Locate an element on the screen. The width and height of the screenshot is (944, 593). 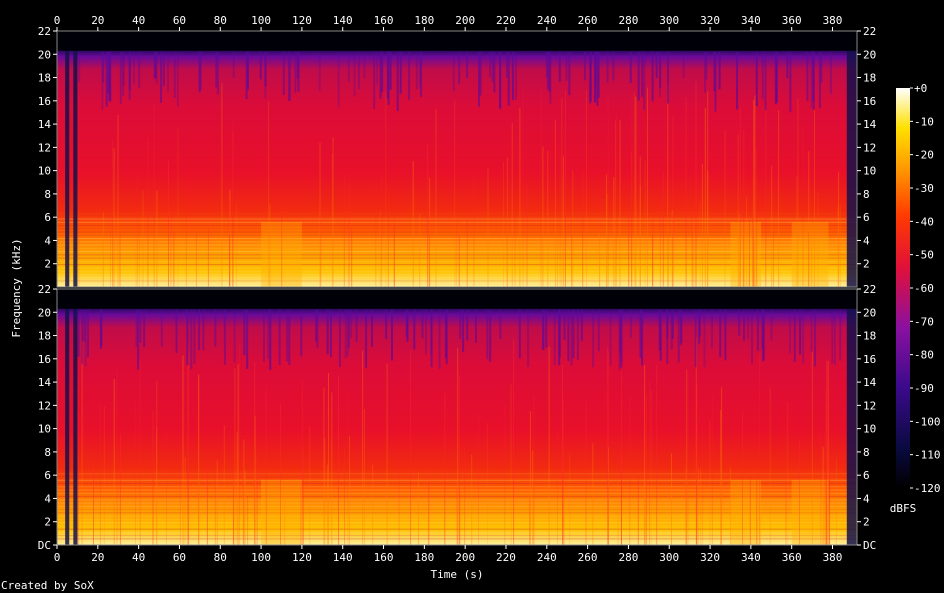
x-tick-label: 20 is located at coordinates (97, 557).